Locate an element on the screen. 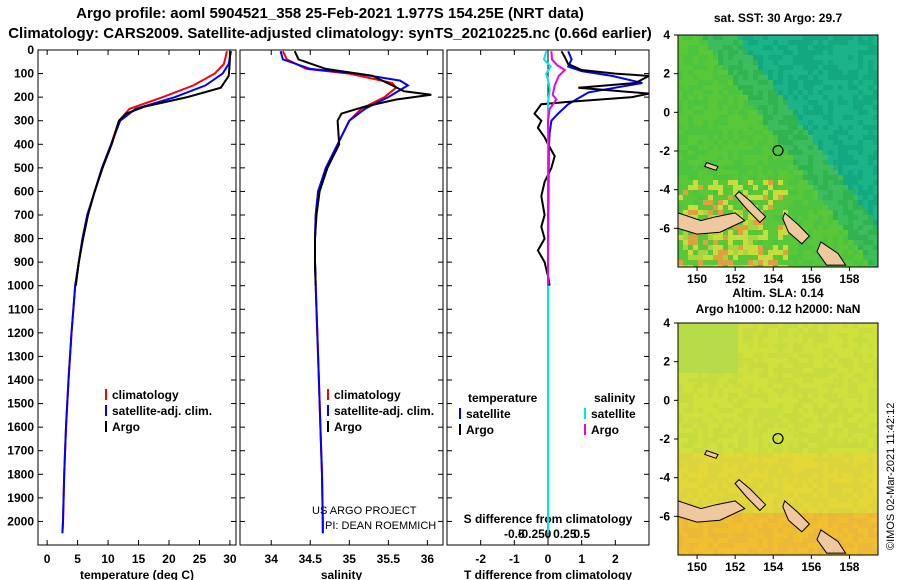 This screenshot has height=580, width=900. map-field is located at coordinates (778, 439).